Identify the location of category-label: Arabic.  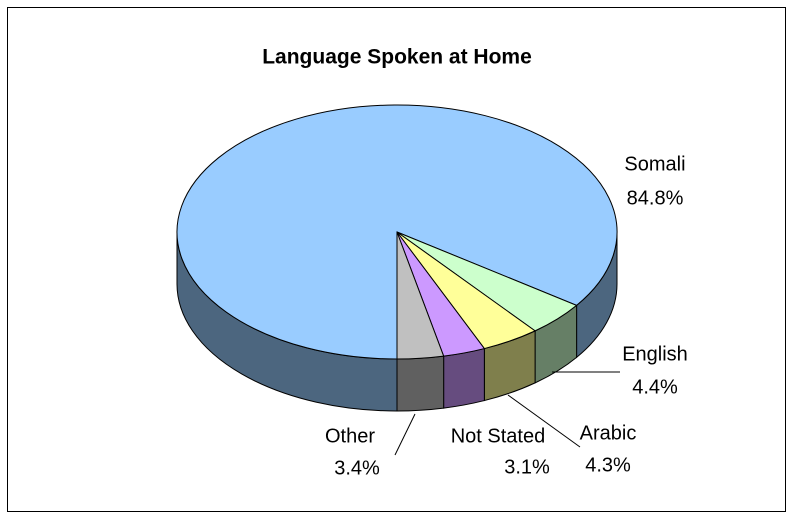
(608, 433).